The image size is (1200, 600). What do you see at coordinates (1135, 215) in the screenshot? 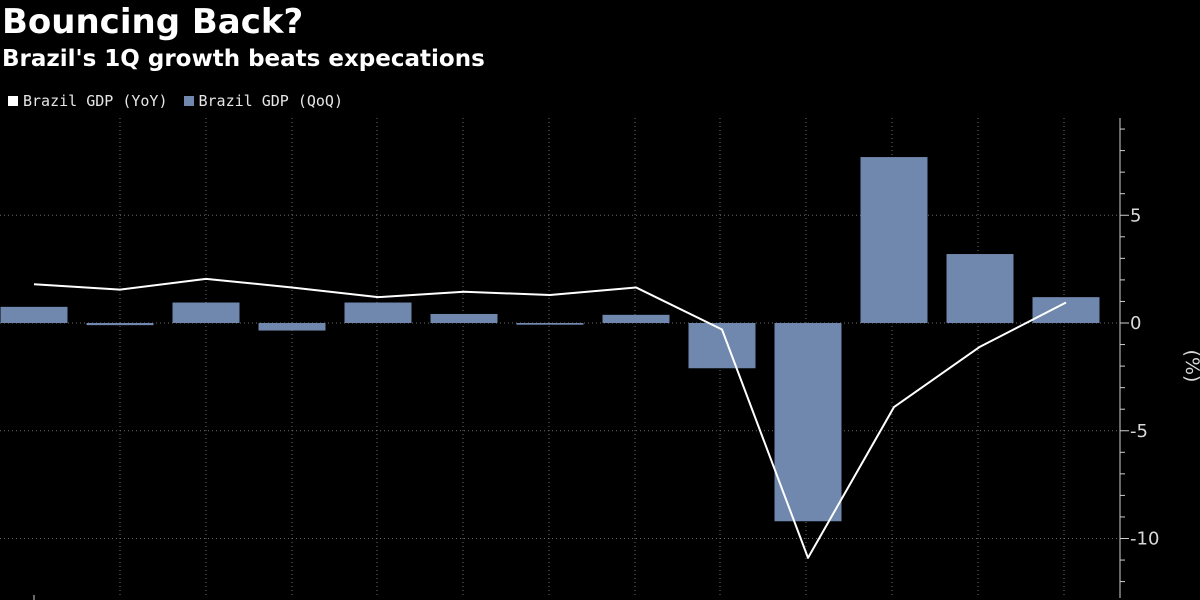
I see `y-tick-label: 5` at bounding box center [1135, 215].